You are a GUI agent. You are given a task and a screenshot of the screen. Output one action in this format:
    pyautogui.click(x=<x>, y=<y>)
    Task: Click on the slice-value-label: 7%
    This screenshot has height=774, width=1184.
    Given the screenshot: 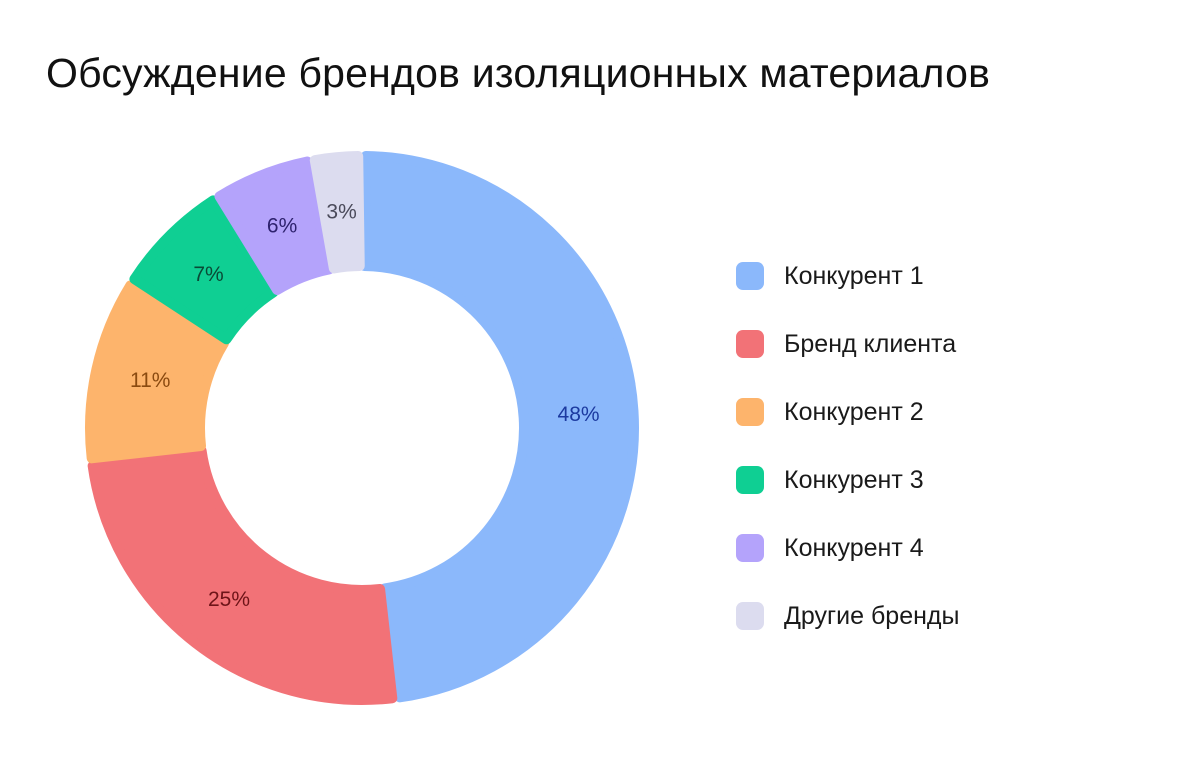 What is the action you would take?
    pyautogui.click(x=208, y=274)
    